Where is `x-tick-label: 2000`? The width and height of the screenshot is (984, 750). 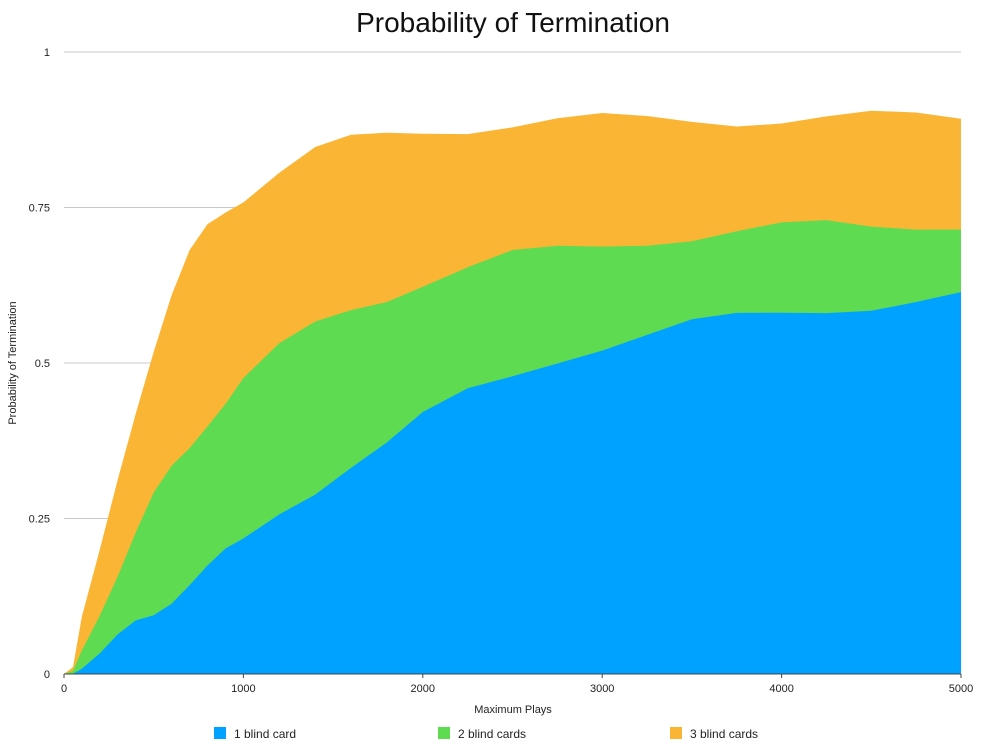 x-tick-label: 2000 is located at coordinates (423, 689).